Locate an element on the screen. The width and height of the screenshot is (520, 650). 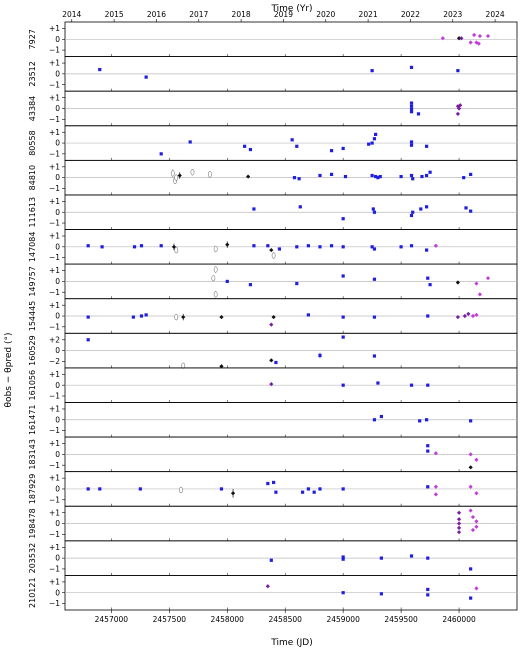
star-label: 154445 is located at coordinates (32, 316).